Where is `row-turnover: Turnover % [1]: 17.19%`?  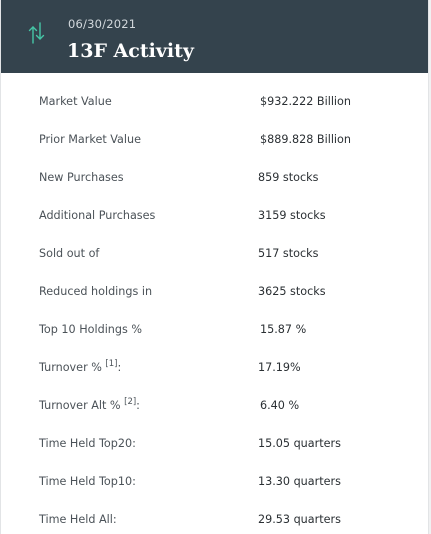 row-turnover: Turnover % [1]: 17.19% is located at coordinates (214, 369).